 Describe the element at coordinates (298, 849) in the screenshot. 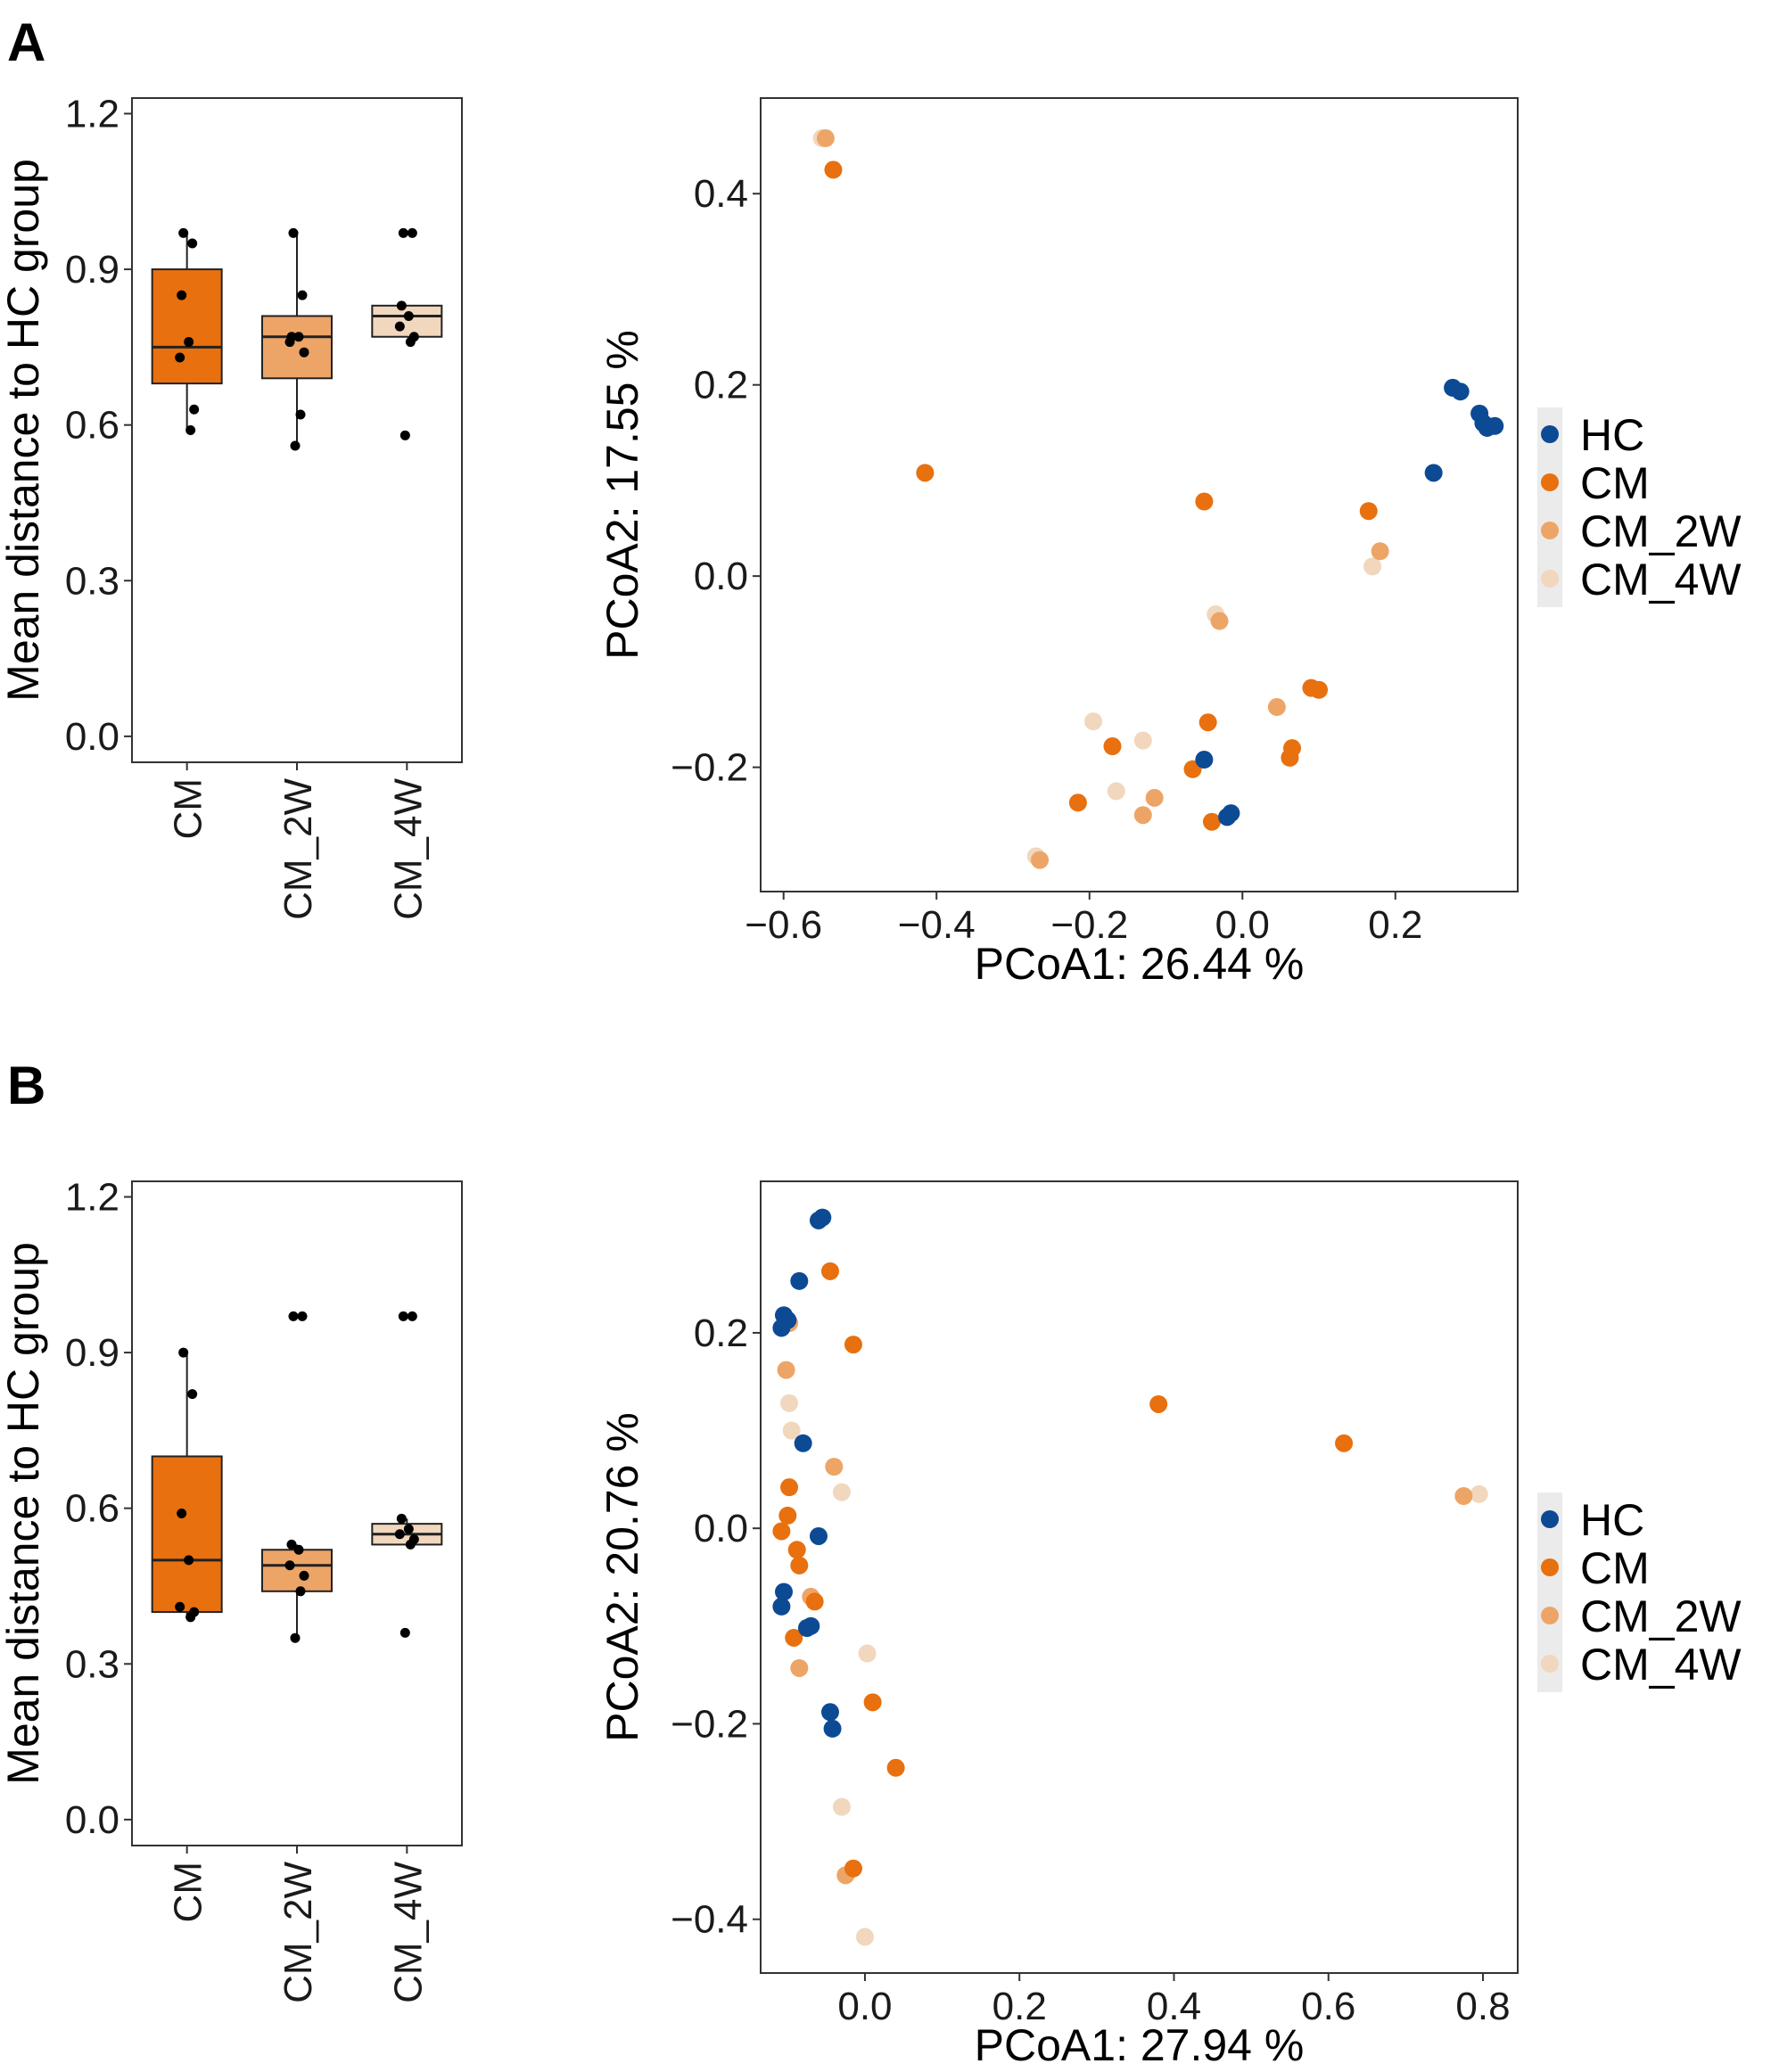

I see `x-tick-label: CM_2W` at that location.